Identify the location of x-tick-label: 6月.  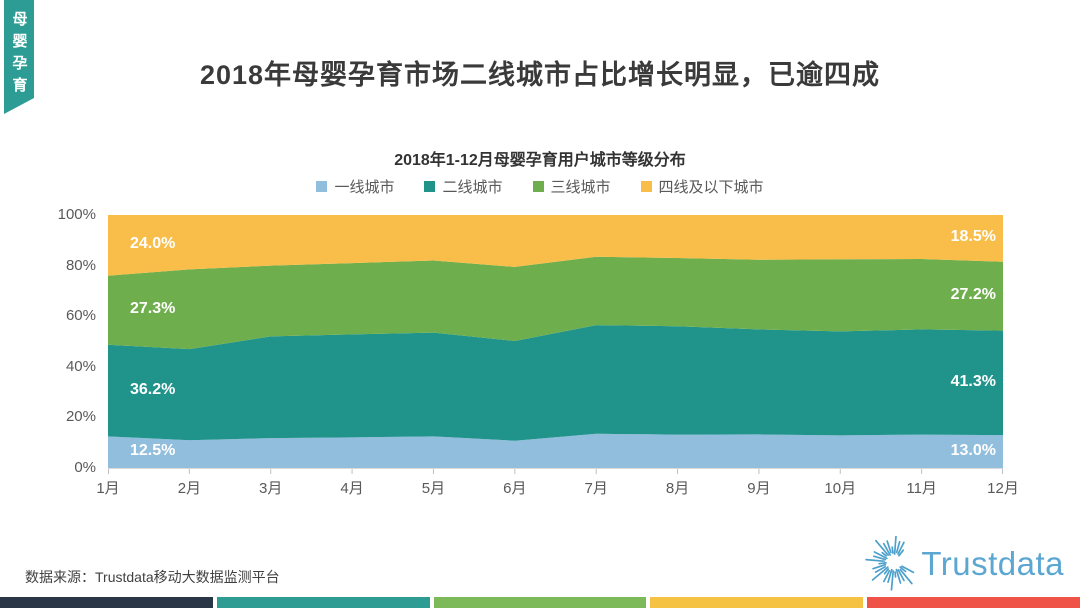
(515, 488).